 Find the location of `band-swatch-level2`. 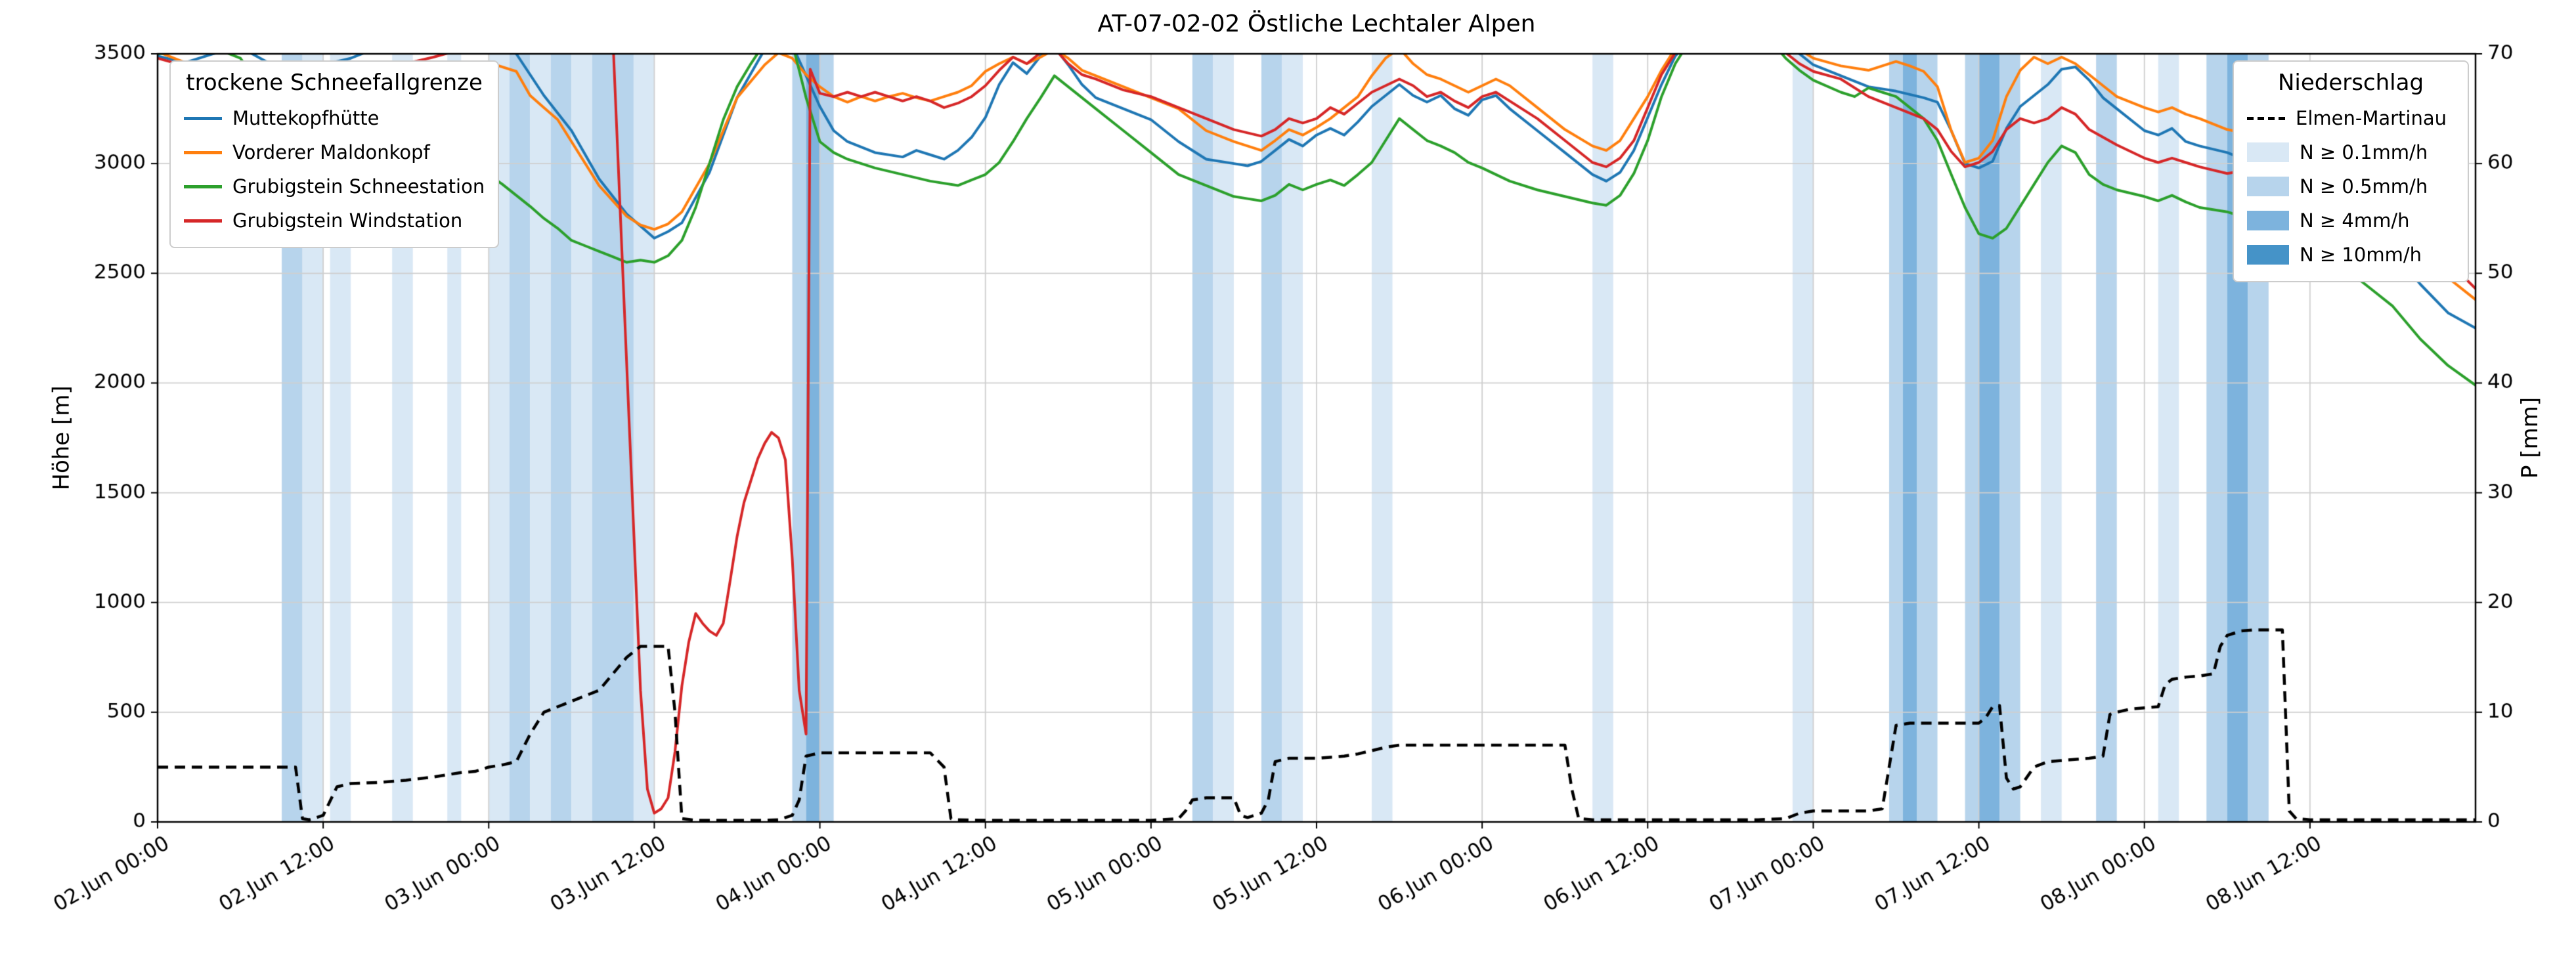

band-swatch-level2 is located at coordinates (2268, 220).